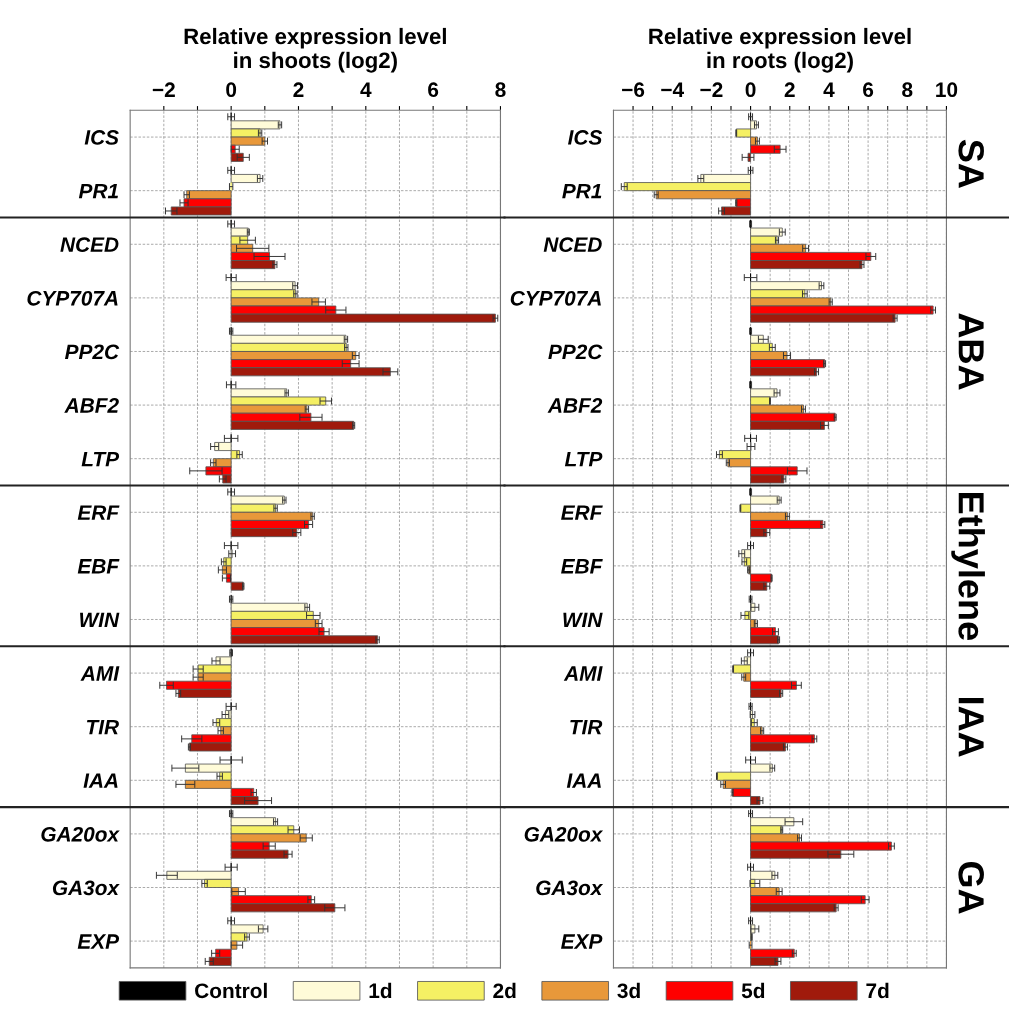 The width and height of the screenshot is (1009, 1021). What do you see at coordinates (315, 50) in the screenshot?
I see `x-axis-title: Relative expression level in shoots (log2)` at bounding box center [315, 50].